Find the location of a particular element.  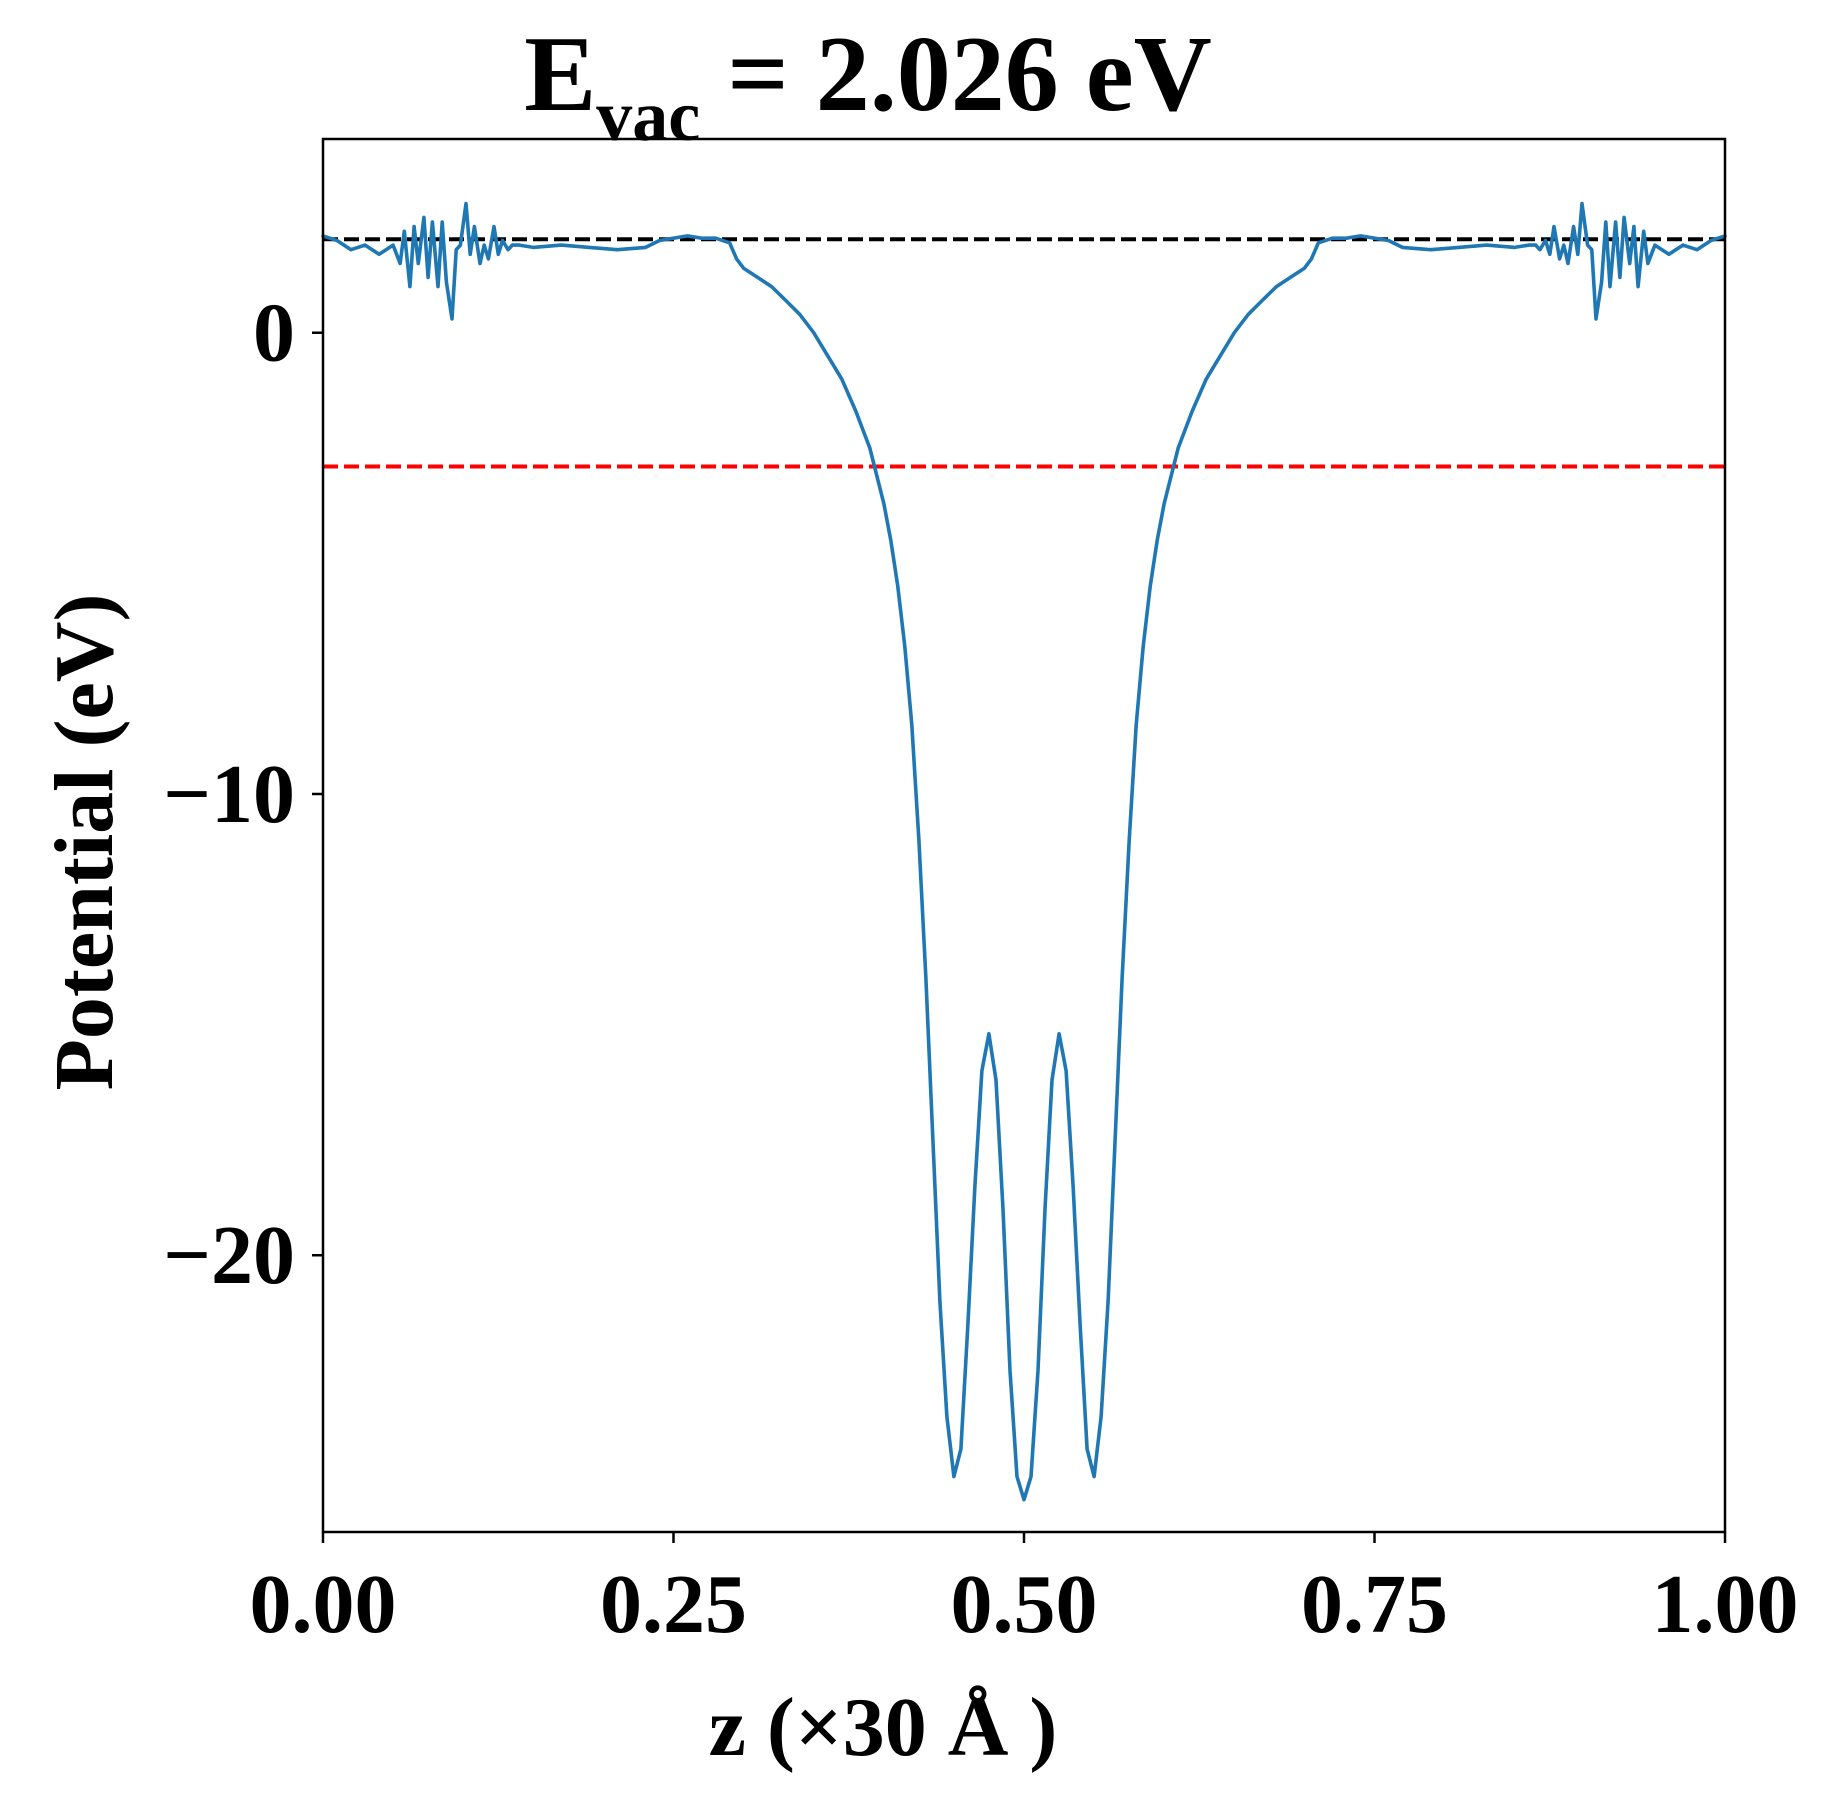

chart-title: Evac = 2.026 eV is located at coordinates (868, 85).